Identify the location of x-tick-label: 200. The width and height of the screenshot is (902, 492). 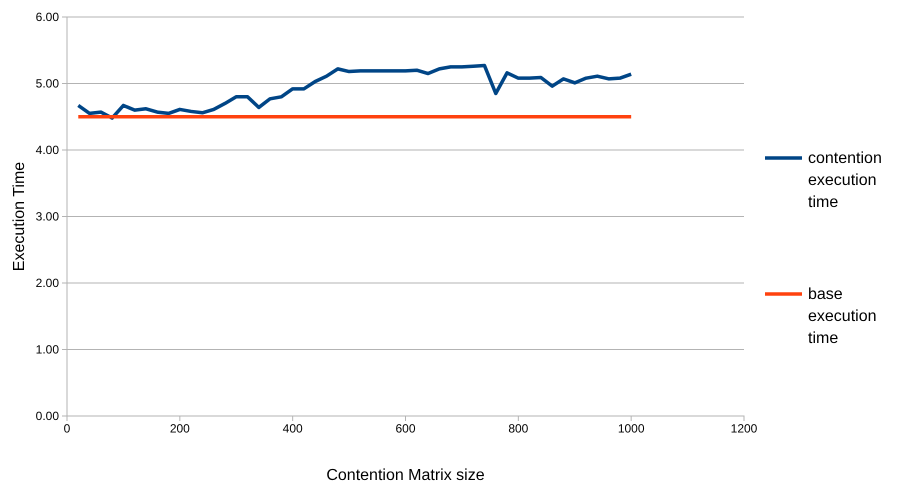
(180, 429).